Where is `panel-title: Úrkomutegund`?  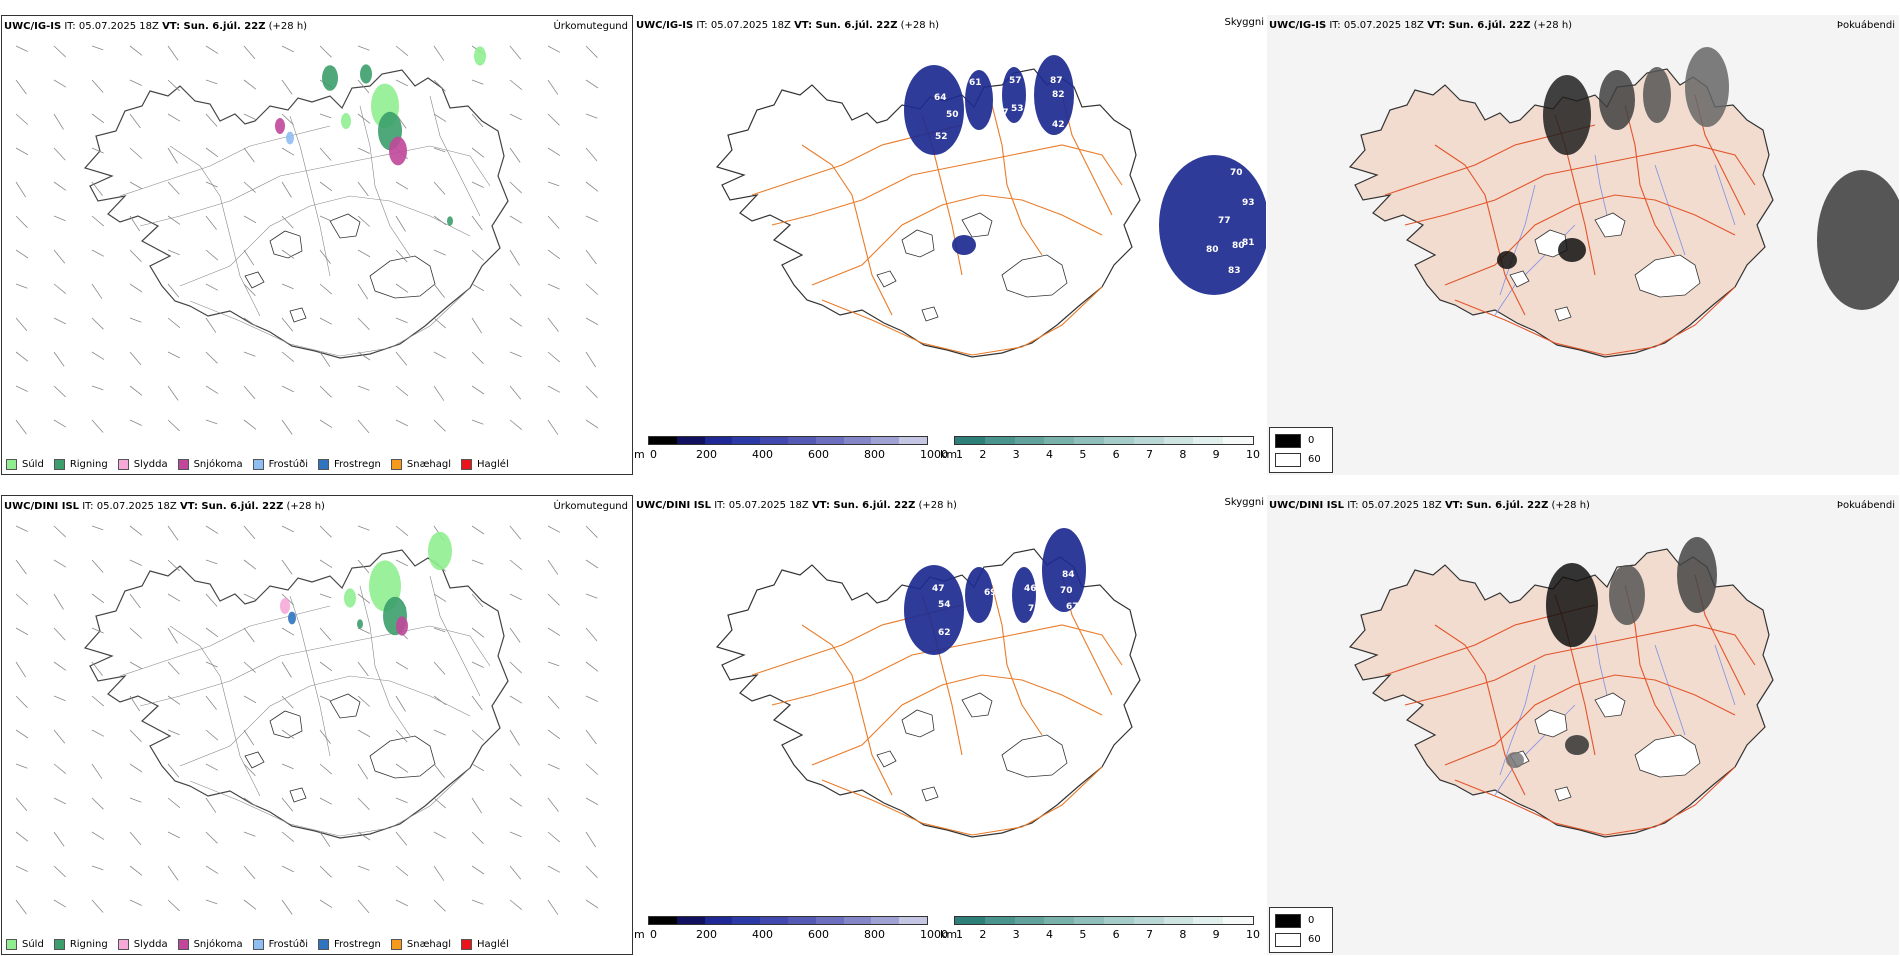 panel-title: Úrkomutegund is located at coordinates (590, 26).